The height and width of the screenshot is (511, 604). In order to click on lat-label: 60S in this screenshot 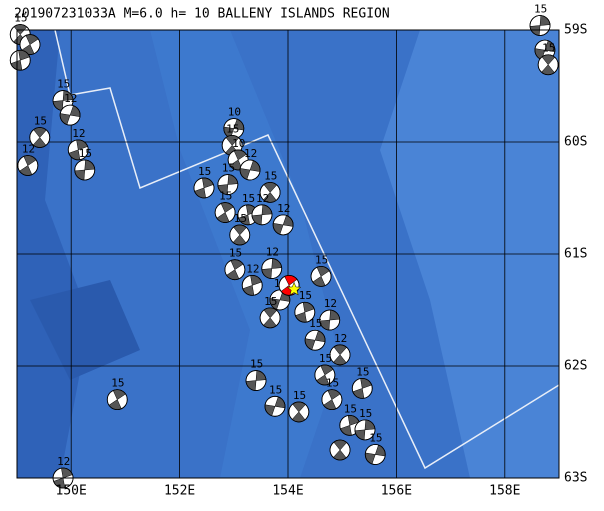, I will do `click(575, 142)`.